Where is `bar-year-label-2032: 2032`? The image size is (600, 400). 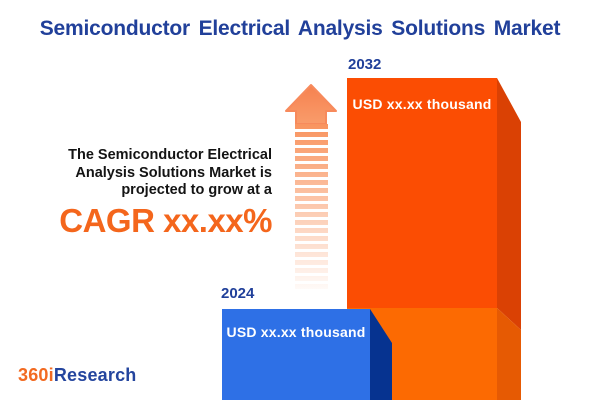 bar-year-label-2032: 2032 is located at coordinates (365, 64).